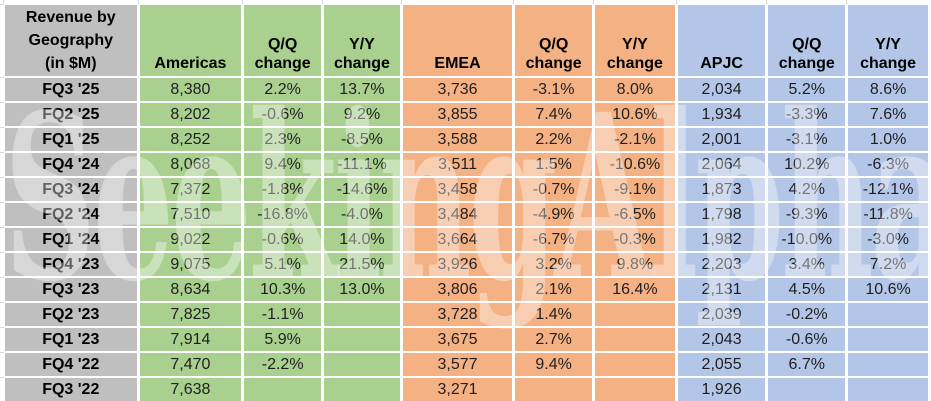 The image size is (931, 401). What do you see at coordinates (457, 114) in the screenshot?
I see `emea-value: 3,855` at bounding box center [457, 114].